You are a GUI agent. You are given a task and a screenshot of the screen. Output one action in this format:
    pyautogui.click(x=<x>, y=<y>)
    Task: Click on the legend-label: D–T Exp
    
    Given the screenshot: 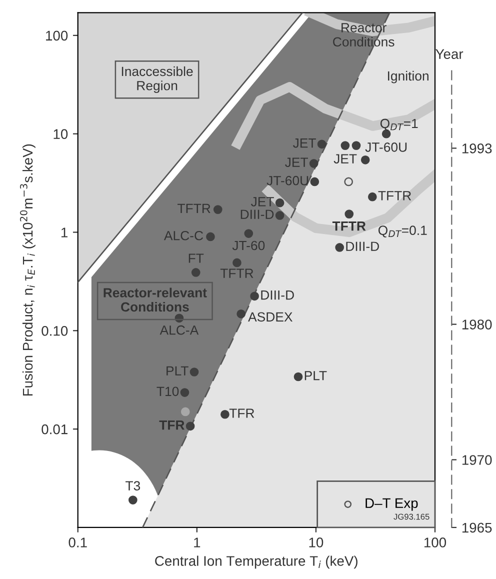 What is the action you would take?
    pyautogui.click(x=392, y=504)
    